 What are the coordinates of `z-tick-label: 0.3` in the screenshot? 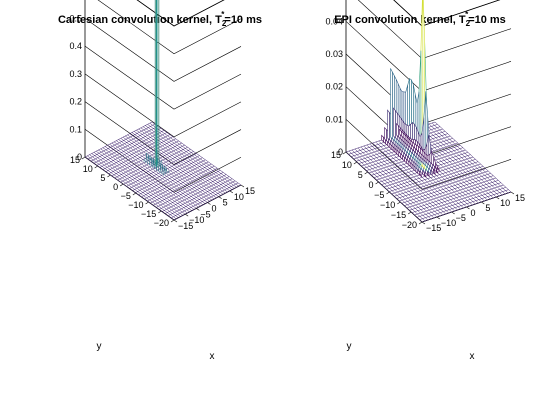 It's located at (75, 74).